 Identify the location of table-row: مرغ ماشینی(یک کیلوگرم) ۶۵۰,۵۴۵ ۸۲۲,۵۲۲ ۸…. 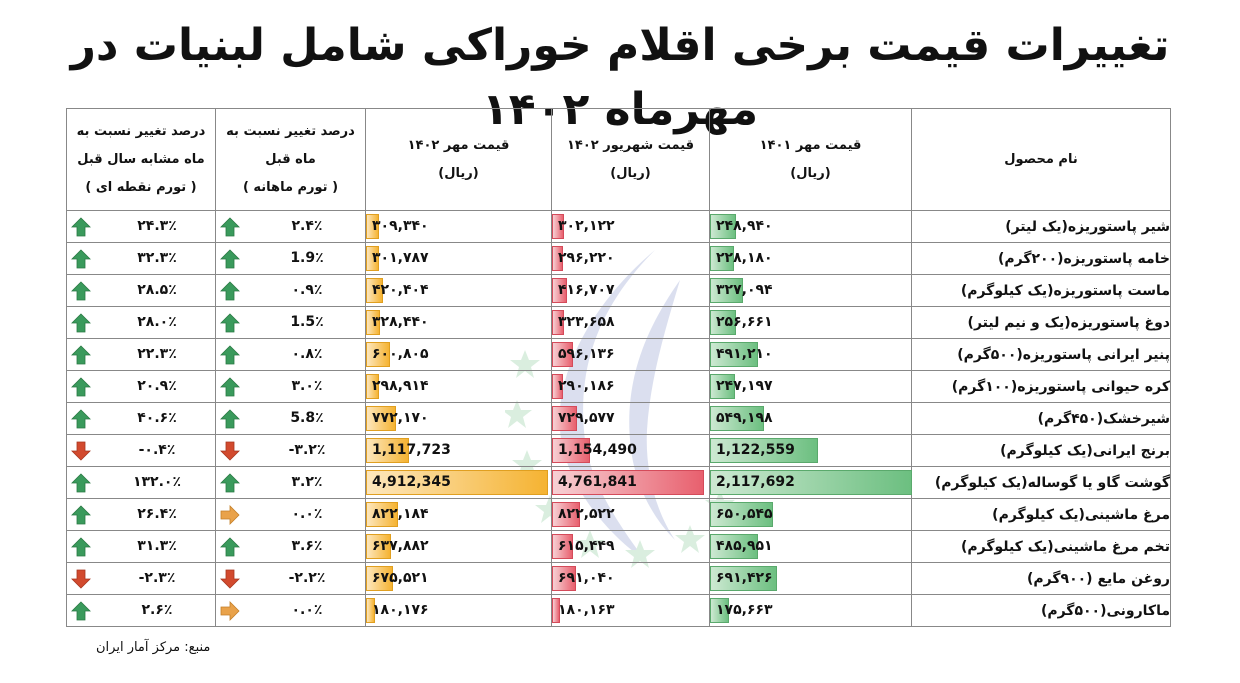
(618, 514).